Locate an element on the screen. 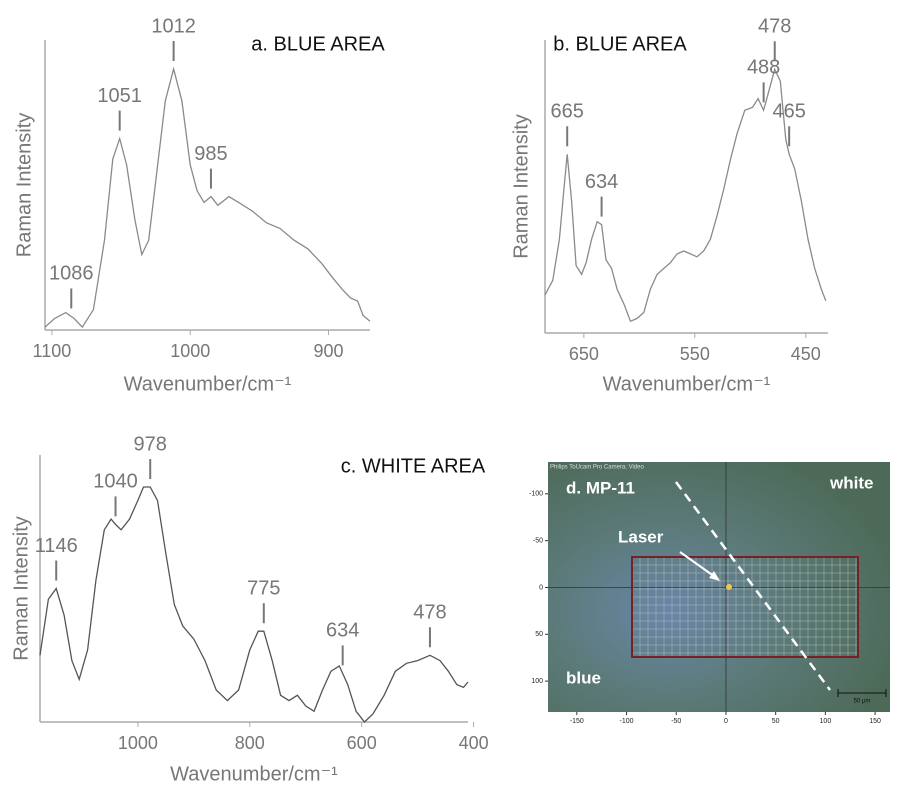  peak-label: 465 is located at coordinates (788, 112).